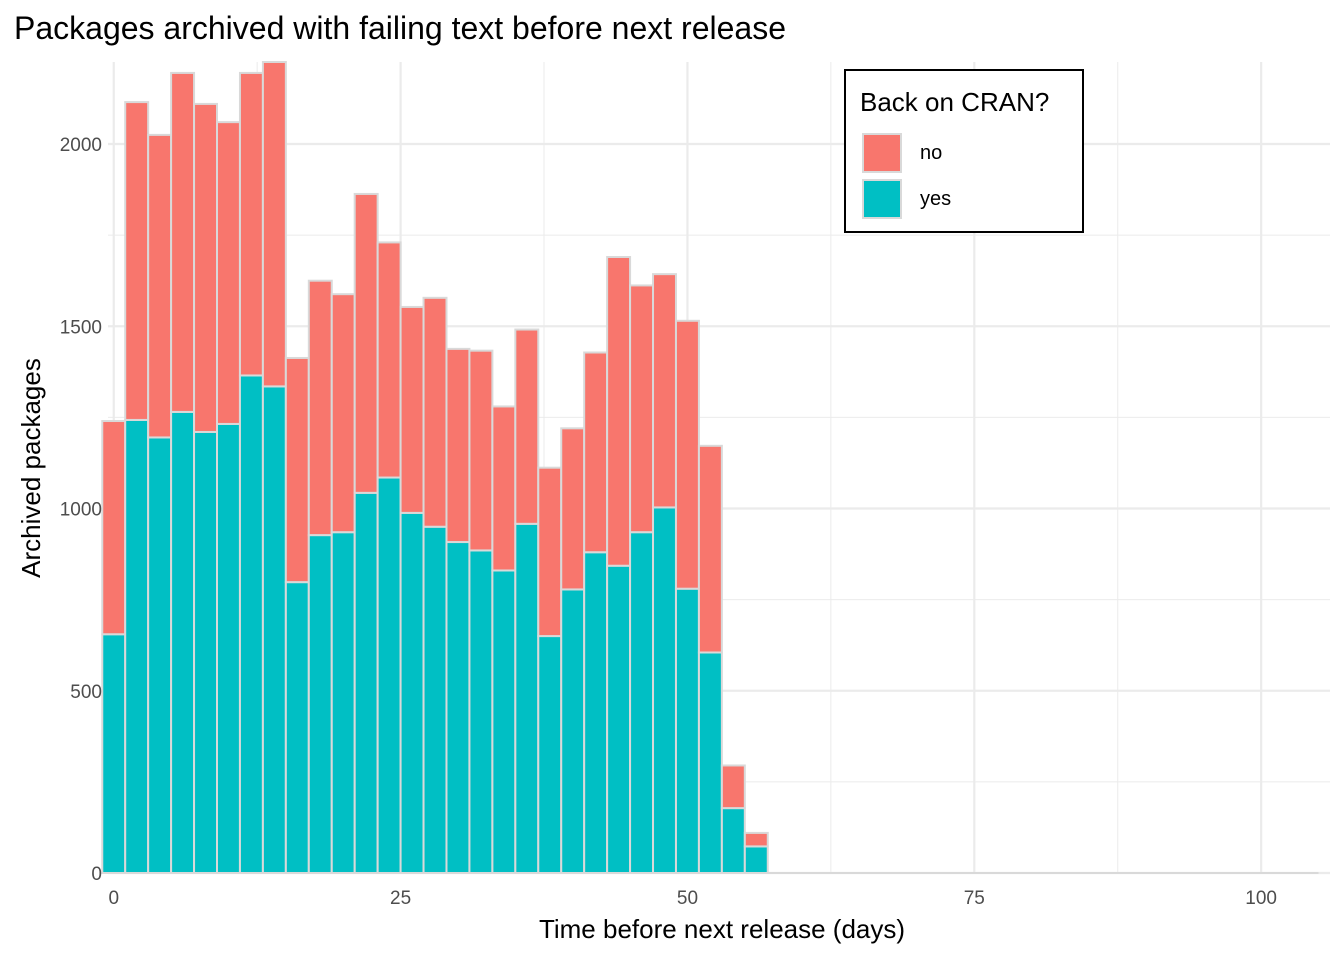  I want to click on y-tick-label: 2000, so click(81, 145).